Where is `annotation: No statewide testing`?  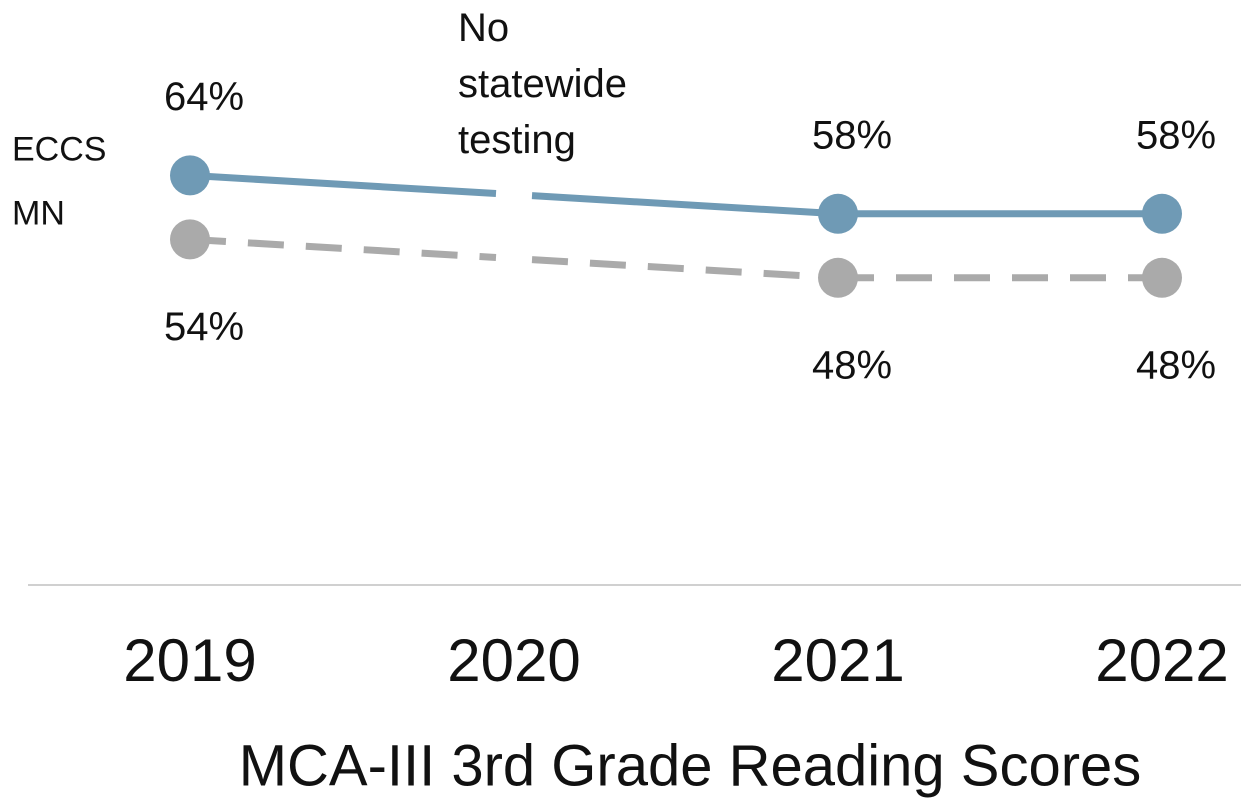
annotation: No statewide testing is located at coordinates (542, 84).